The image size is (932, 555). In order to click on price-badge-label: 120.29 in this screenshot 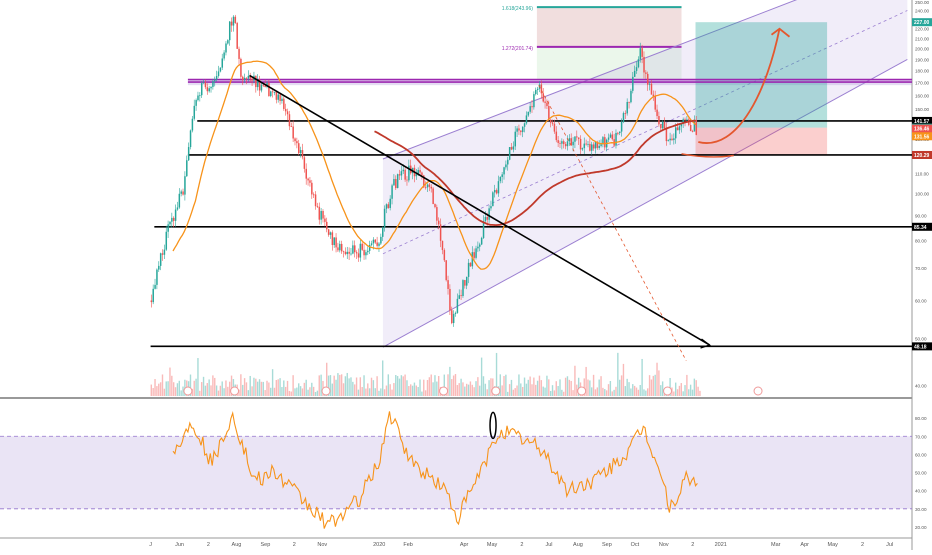, I will do `click(922, 156)`.